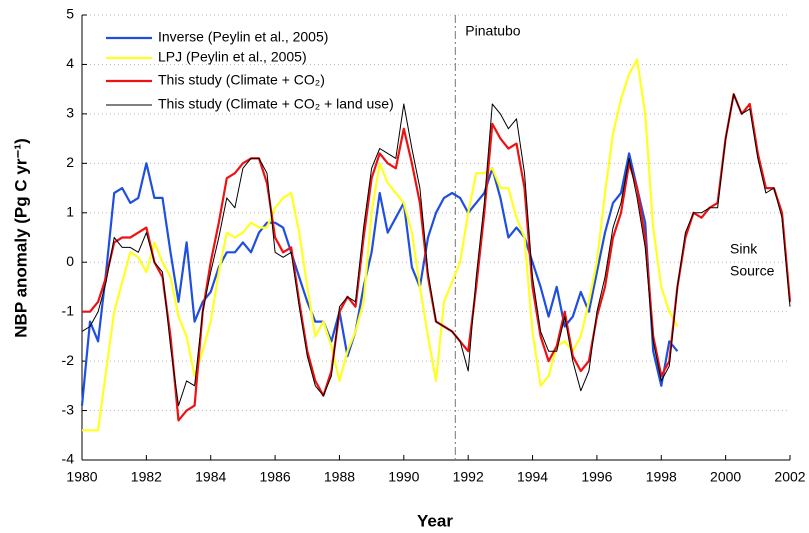 The width and height of the screenshot is (809, 533). What do you see at coordinates (596, 477) in the screenshot?
I see `x-tick-label: 1996` at bounding box center [596, 477].